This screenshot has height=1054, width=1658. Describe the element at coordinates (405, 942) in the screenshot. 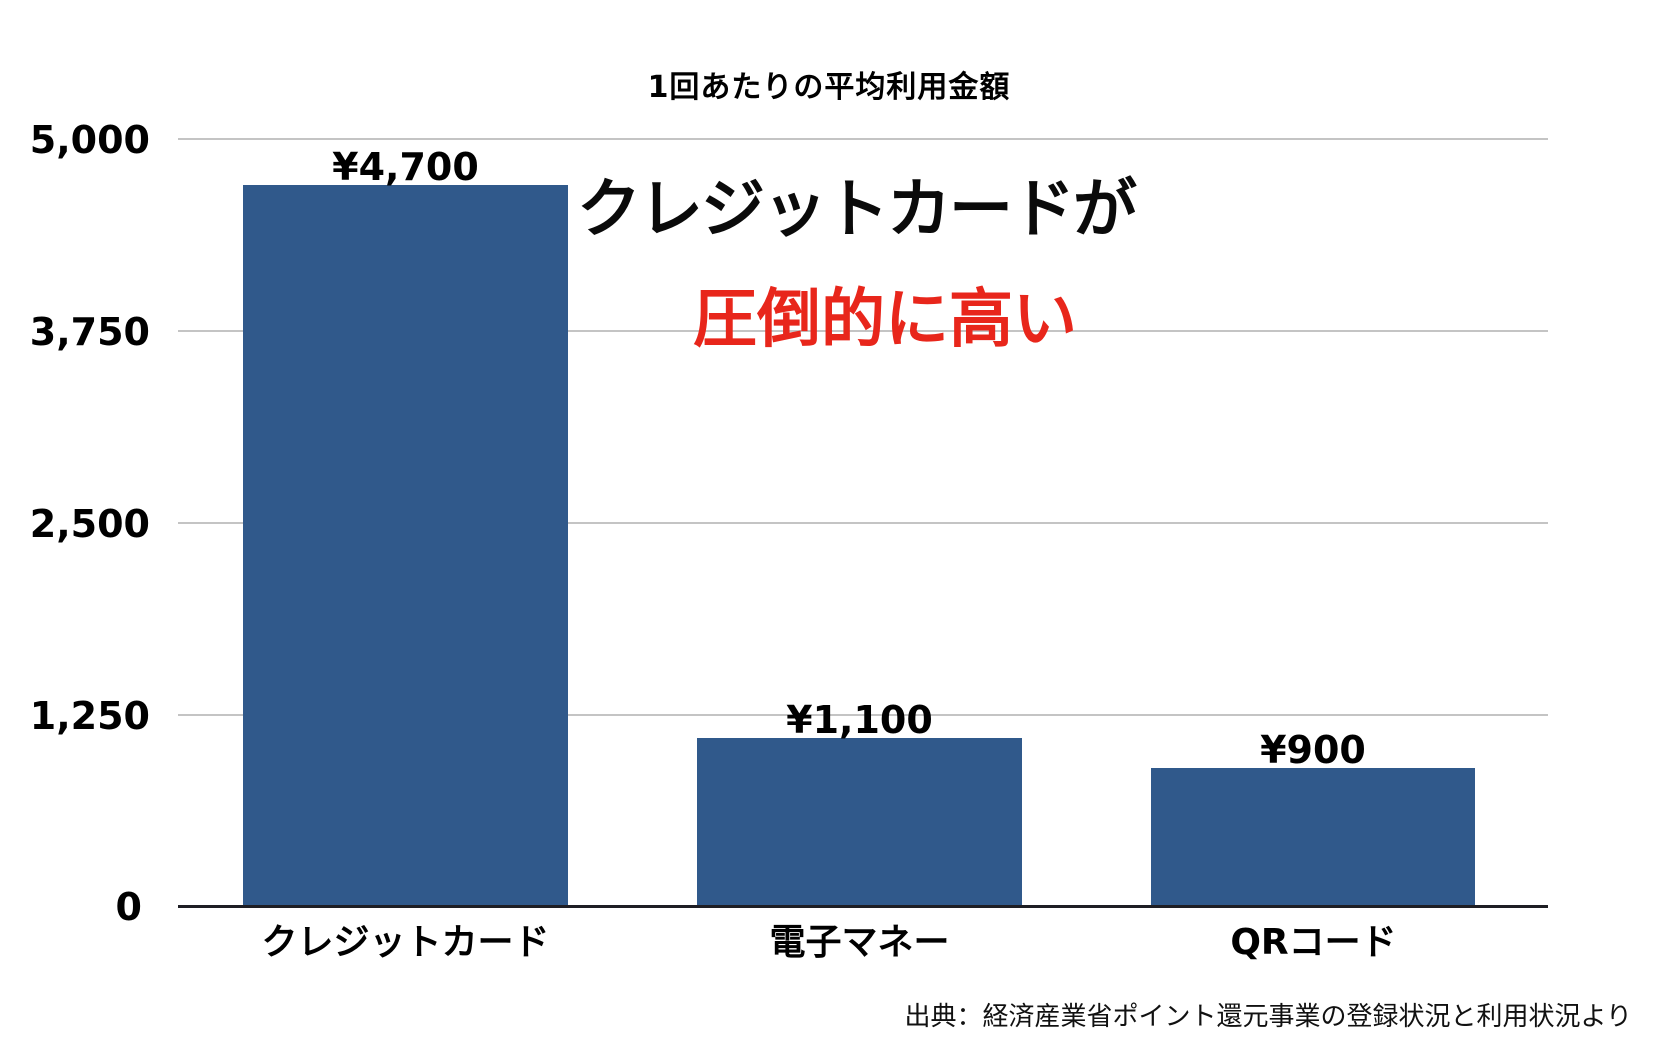

I see `x-category-label: クレジットカード` at that location.